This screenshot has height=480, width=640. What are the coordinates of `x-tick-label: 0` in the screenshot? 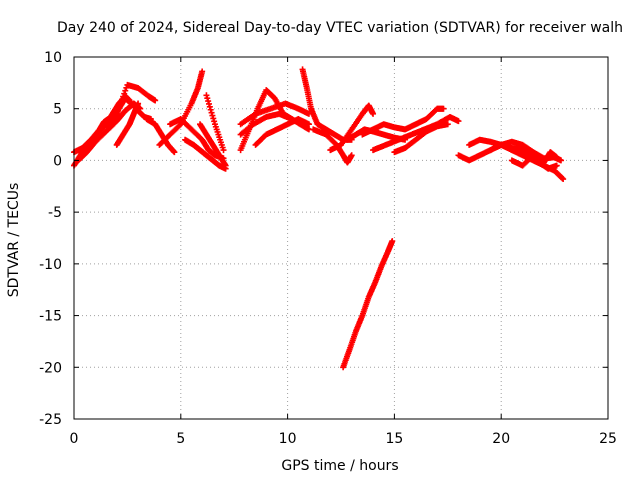 It's located at (74, 439).